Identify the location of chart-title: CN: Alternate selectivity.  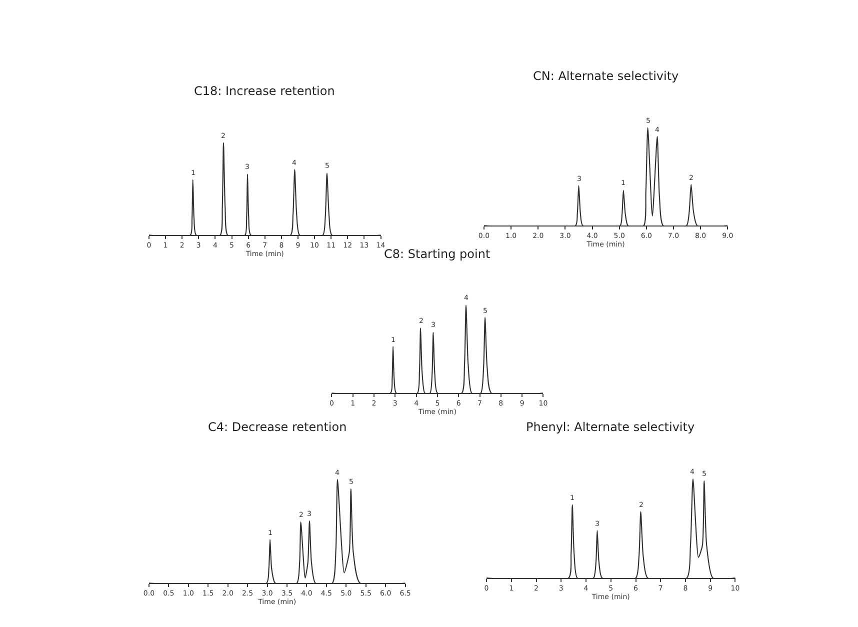
(606, 76).